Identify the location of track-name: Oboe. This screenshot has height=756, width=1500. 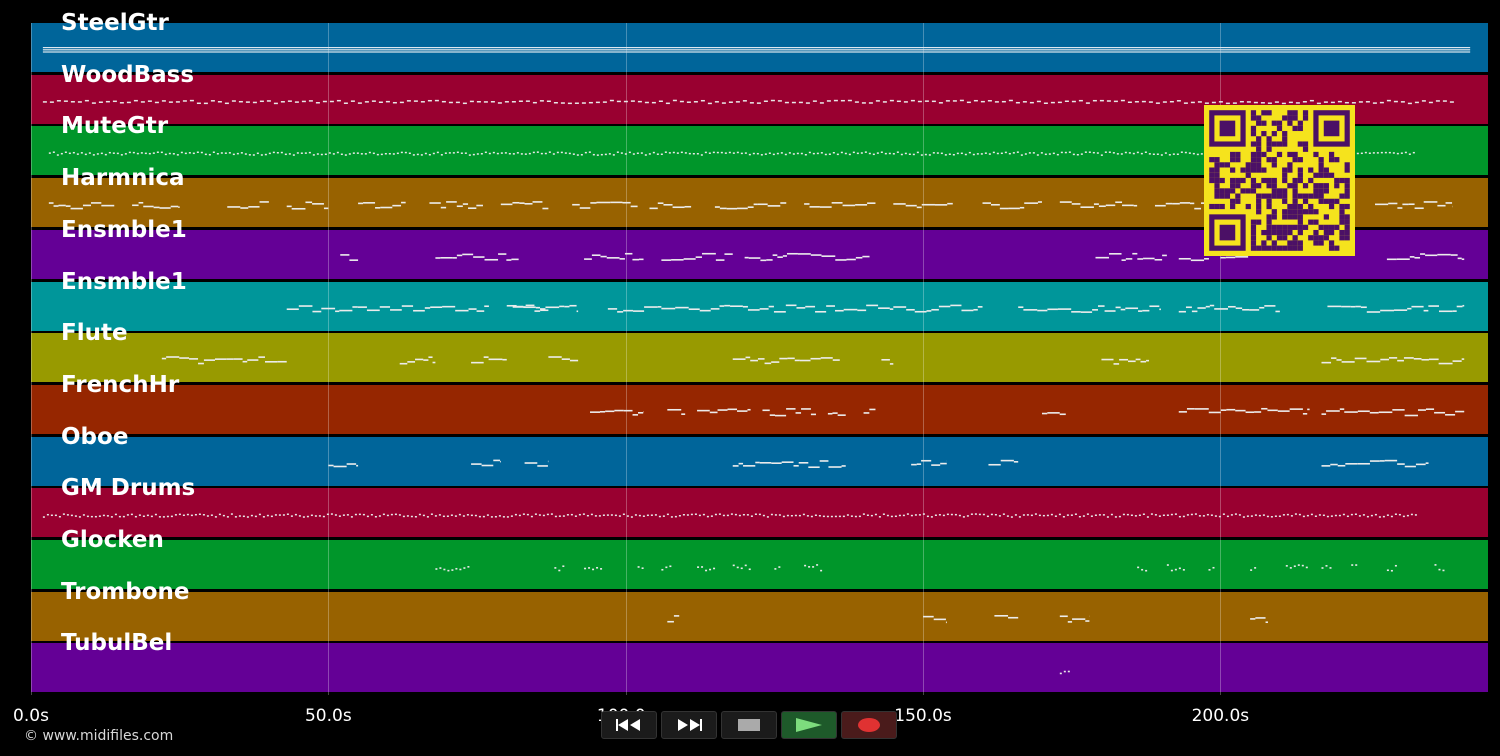
(95, 436).